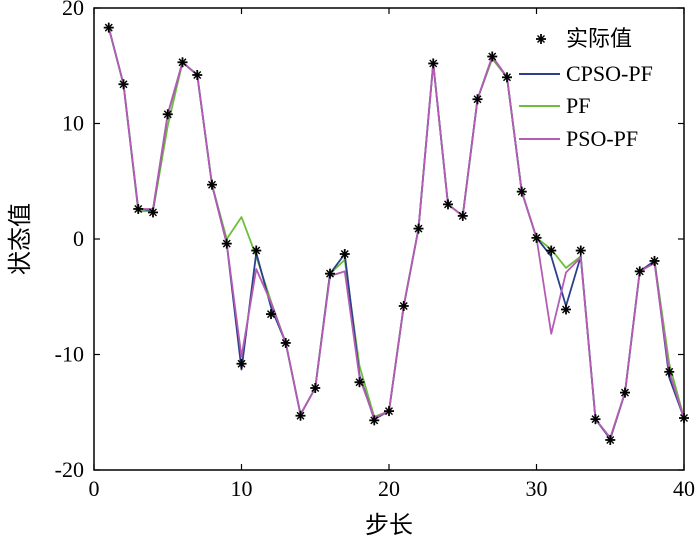 The image size is (700, 549). What do you see at coordinates (684, 488) in the screenshot?
I see `x-tick-label: 40` at bounding box center [684, 488].